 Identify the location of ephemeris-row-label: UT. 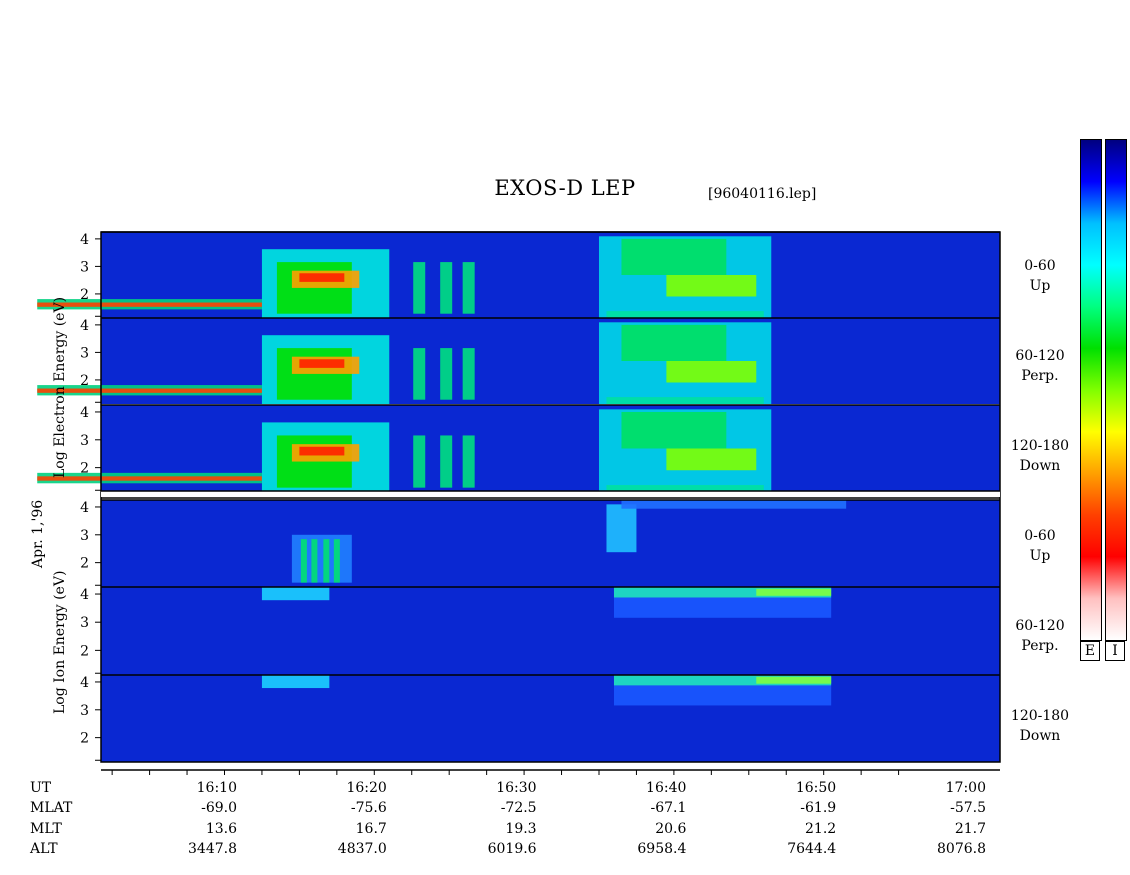
(41, 788).